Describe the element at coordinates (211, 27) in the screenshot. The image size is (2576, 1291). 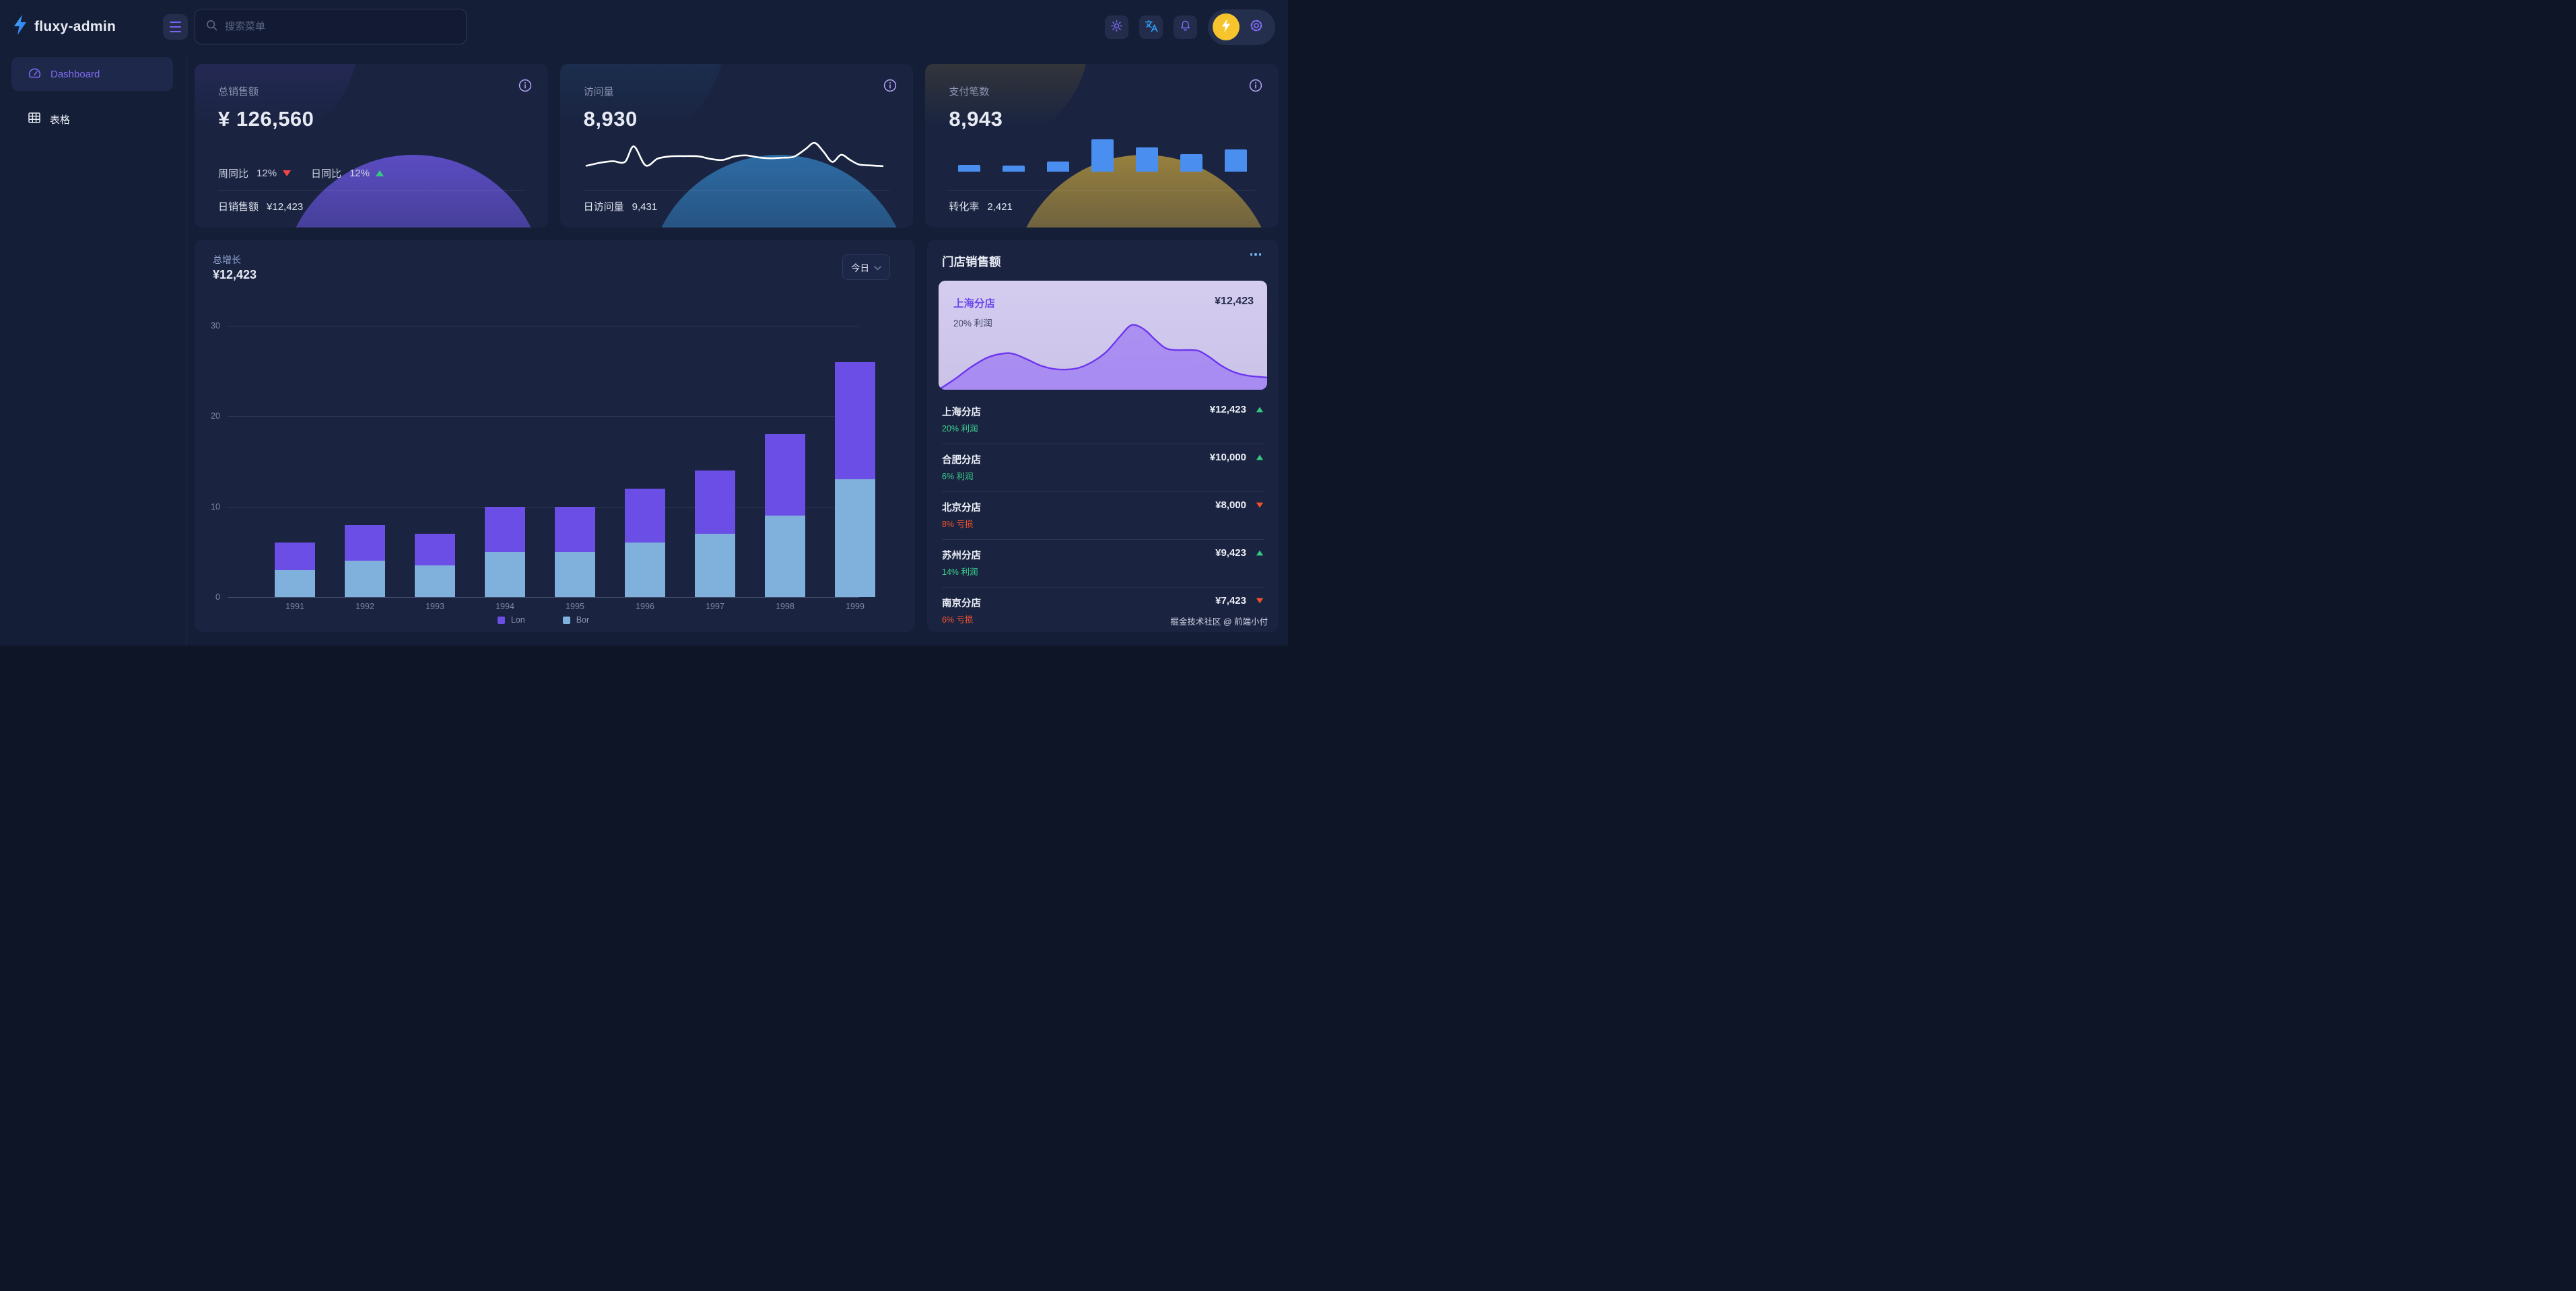
I see `search-icon` at that location.